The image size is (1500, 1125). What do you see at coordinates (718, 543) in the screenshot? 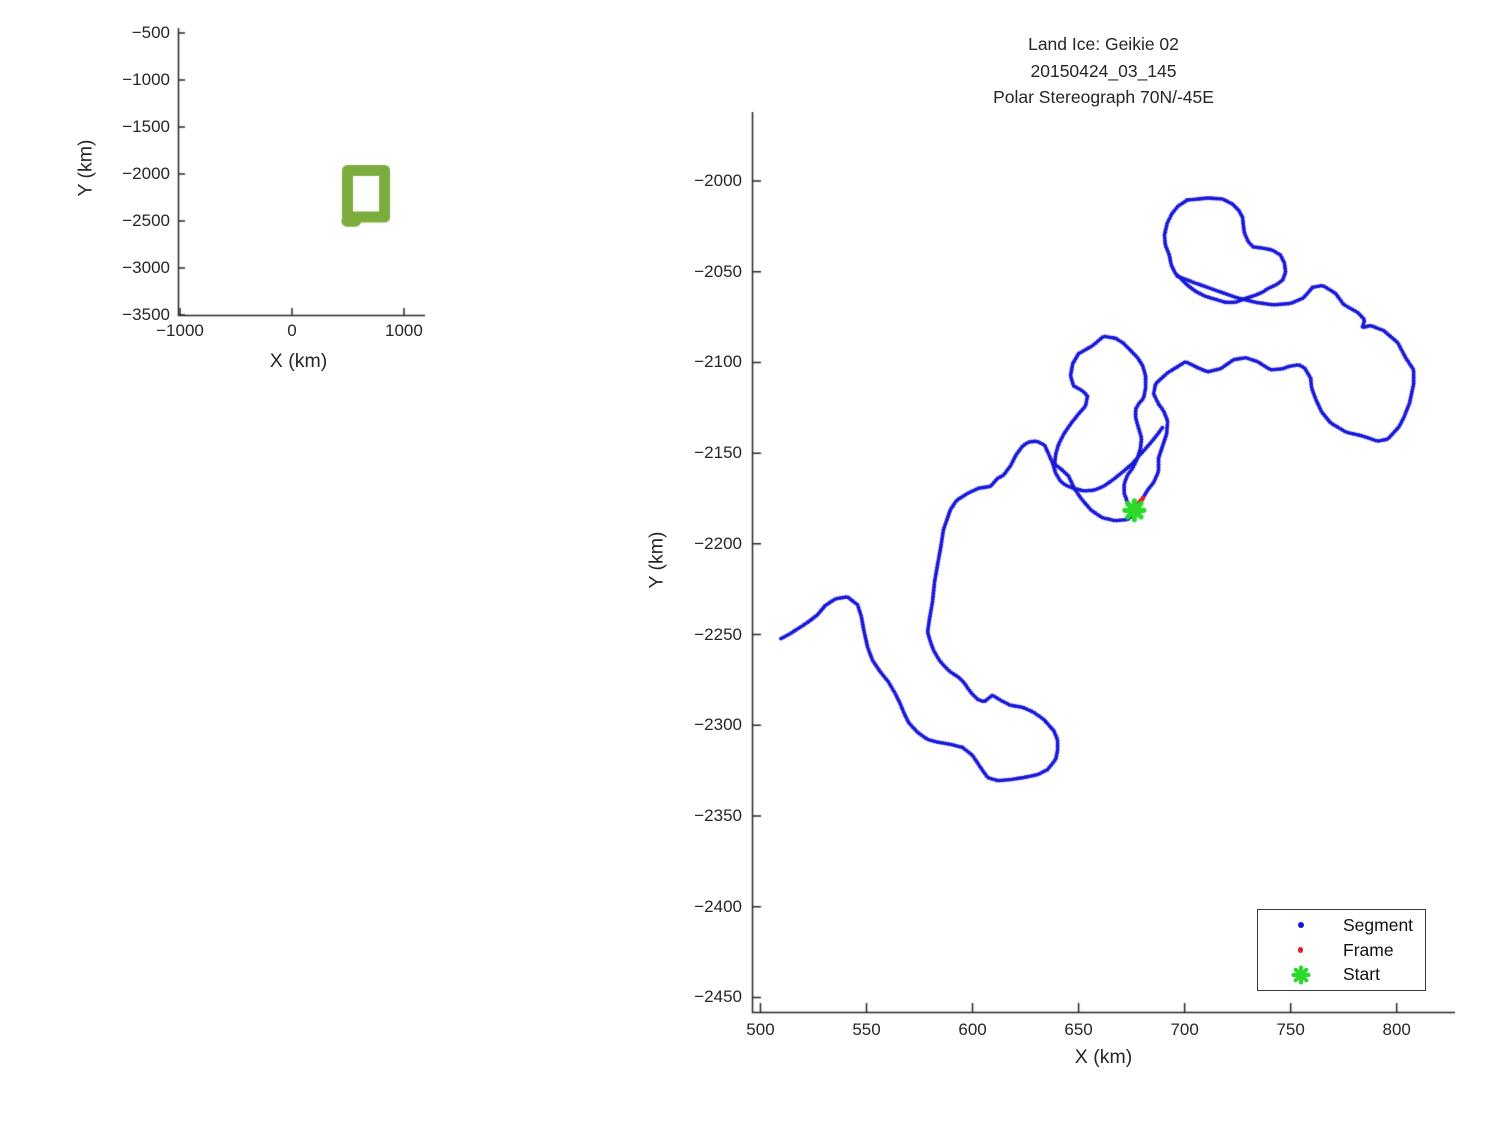
I see `main-y-tick-label: −2200` at bounding box center [718, 543].